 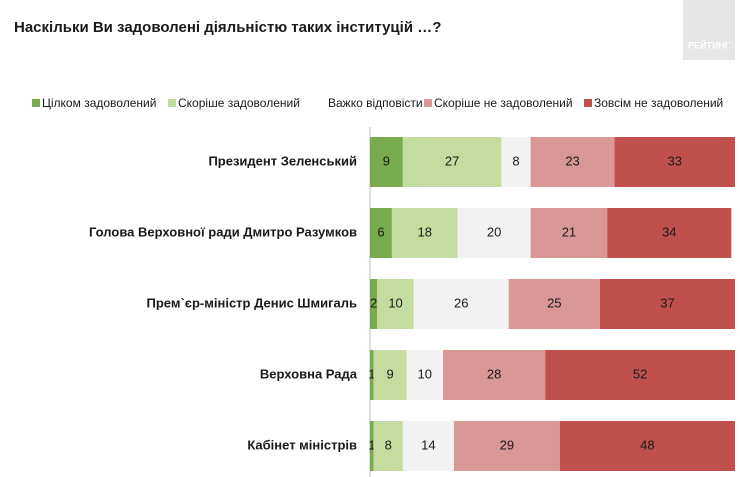 I want to click on value-label: 26, so click(x=461, y=302).